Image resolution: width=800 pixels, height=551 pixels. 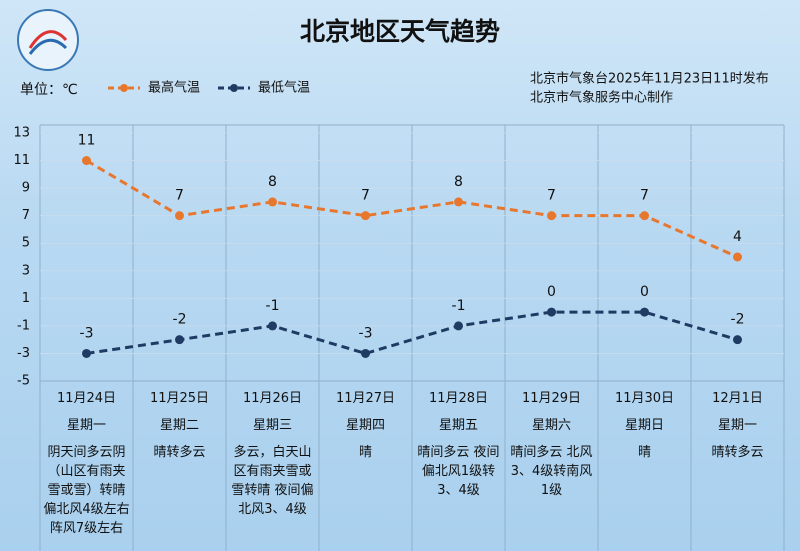 I want to click on y-tick-label: 13, so click(x=21, y=133).